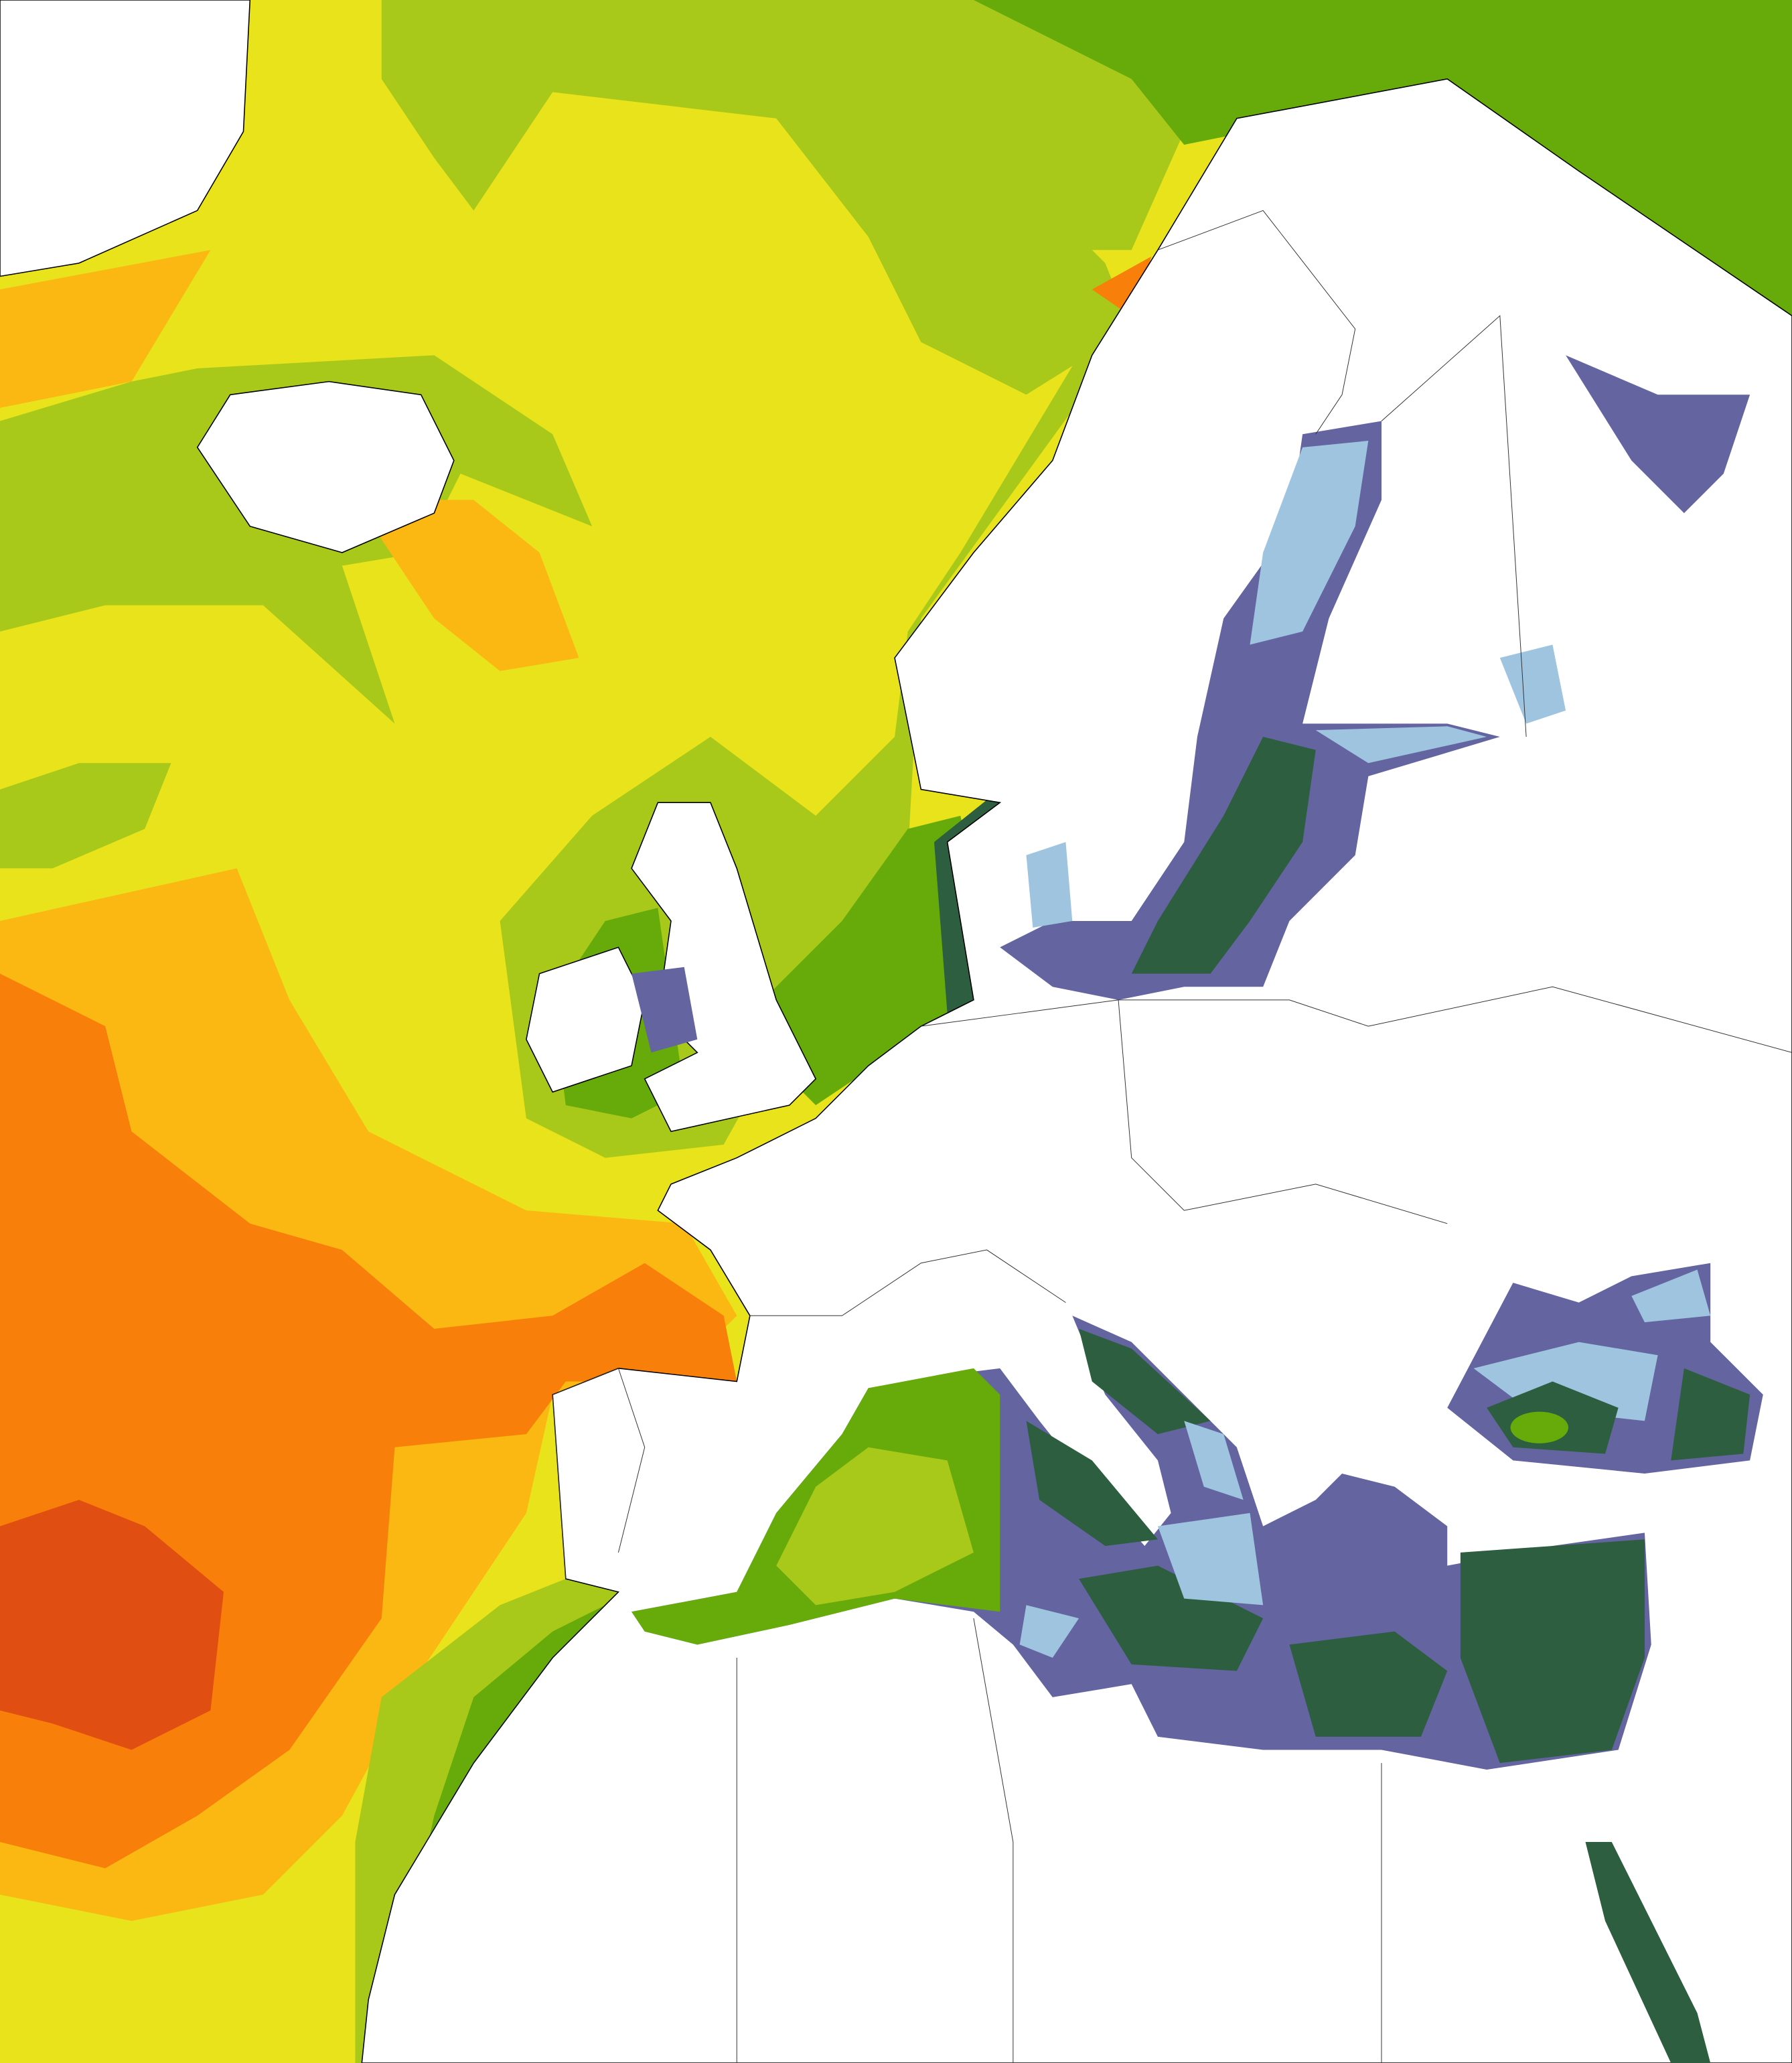 Image resolution: width=1792 pixels, height=2063 pixels. What do you see at coordinates (586, 1020) in the screenshot?
I see `ireland` at bounding box center [586, 1020].